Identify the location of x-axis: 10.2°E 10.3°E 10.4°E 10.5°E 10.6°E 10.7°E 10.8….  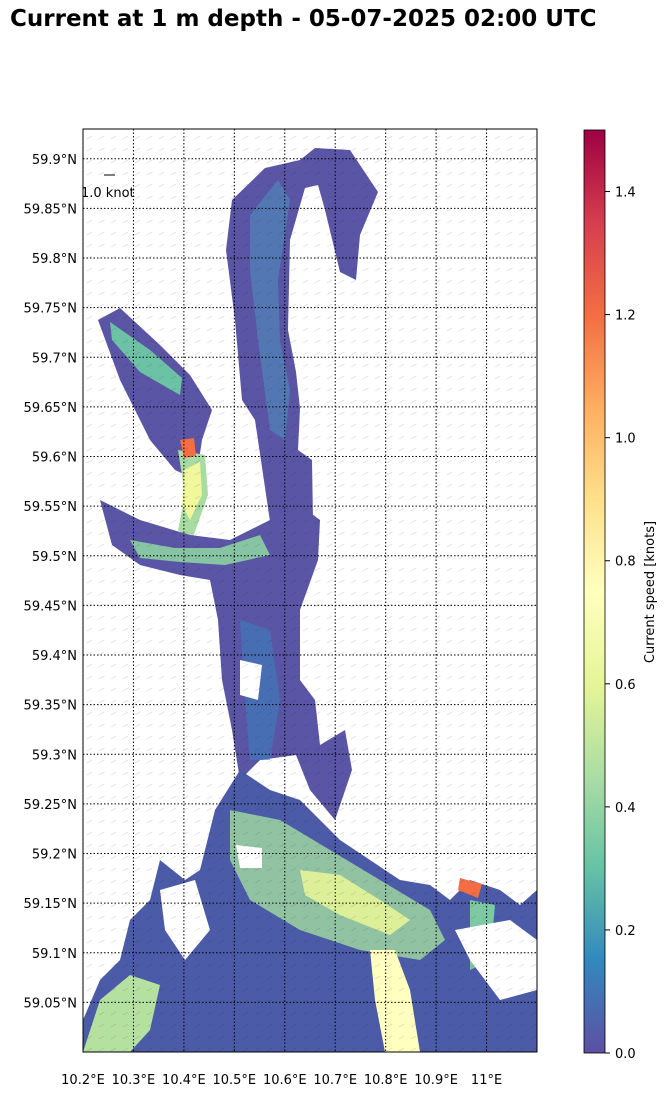
(281, 1080).